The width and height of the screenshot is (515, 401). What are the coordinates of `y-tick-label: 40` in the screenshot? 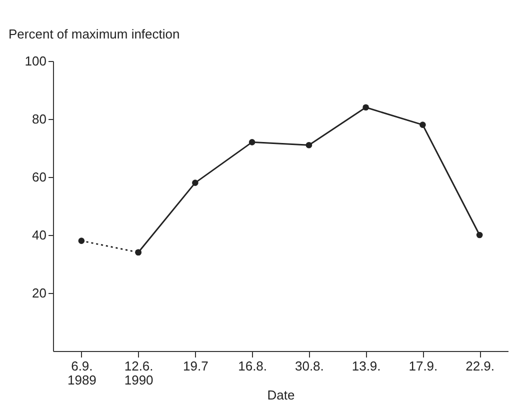 It's located at (39, 235).